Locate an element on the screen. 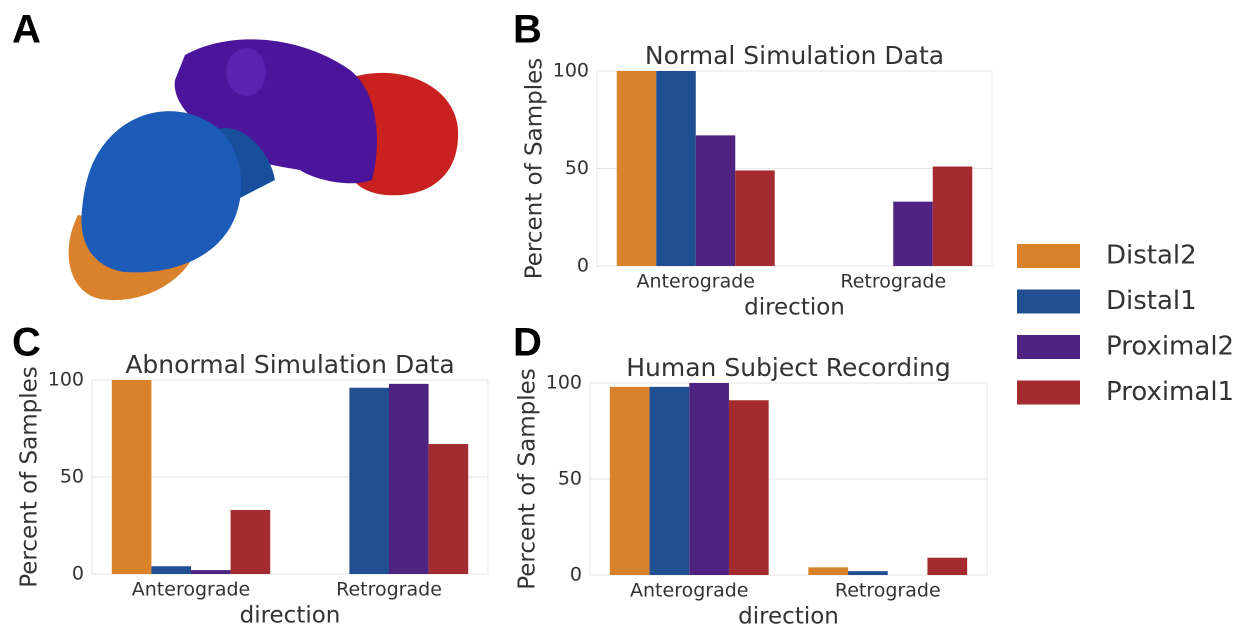 The width and height of the screenshot is (1259, 628). chart-title: Abnormal Simulation Data is located at coordinates (289, 364).